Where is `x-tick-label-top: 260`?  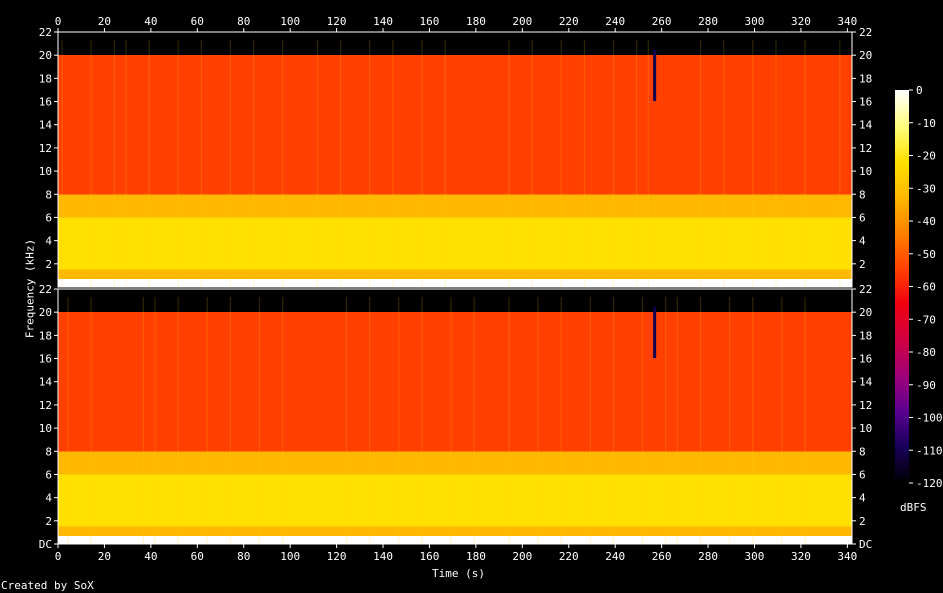 x-tick-label-top: 260 is located at coordinates (662, 21).